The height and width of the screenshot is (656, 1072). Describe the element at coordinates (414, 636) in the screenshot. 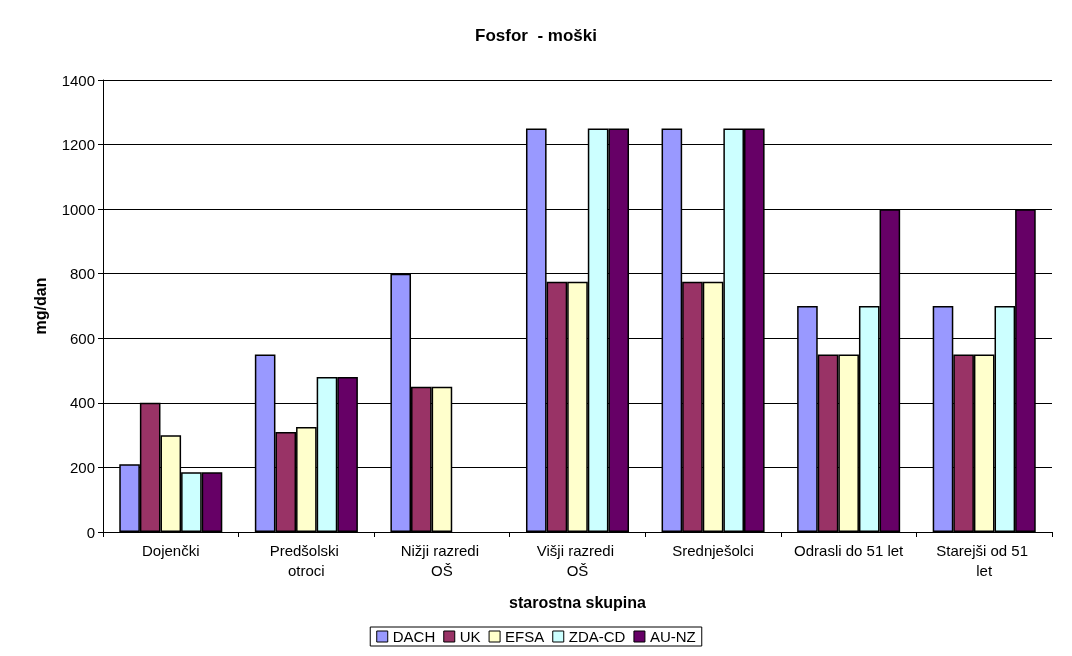

I see `legend-label: DACH` at that location.